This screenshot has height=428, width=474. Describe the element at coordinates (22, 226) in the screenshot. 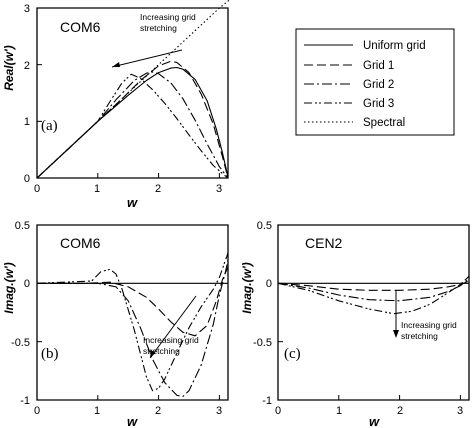

I see `panel-b-ytick-label: 0.5` at that location.